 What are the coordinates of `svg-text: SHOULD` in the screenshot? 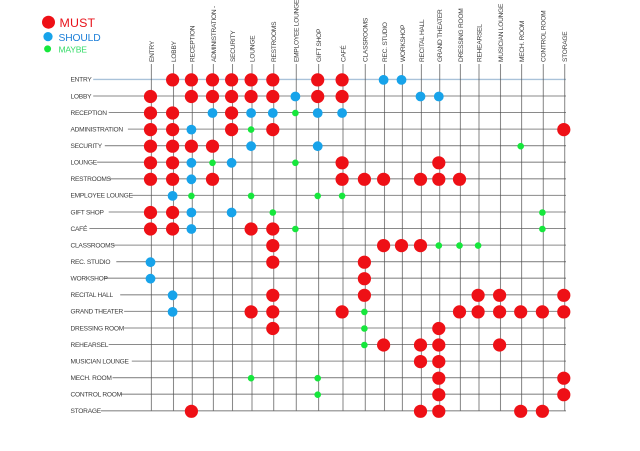 It's located at (80, 38).